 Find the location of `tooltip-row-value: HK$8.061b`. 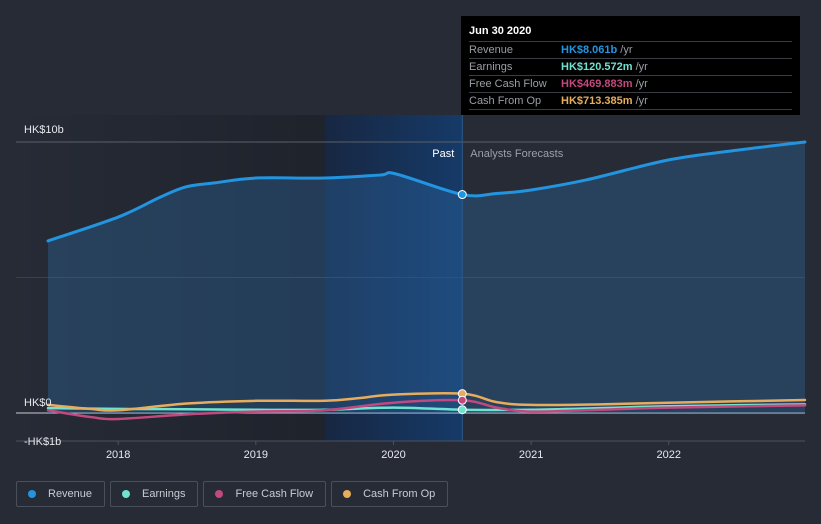

tooltip-row-value: HK$8.061b is located at coordinates (589, 50).